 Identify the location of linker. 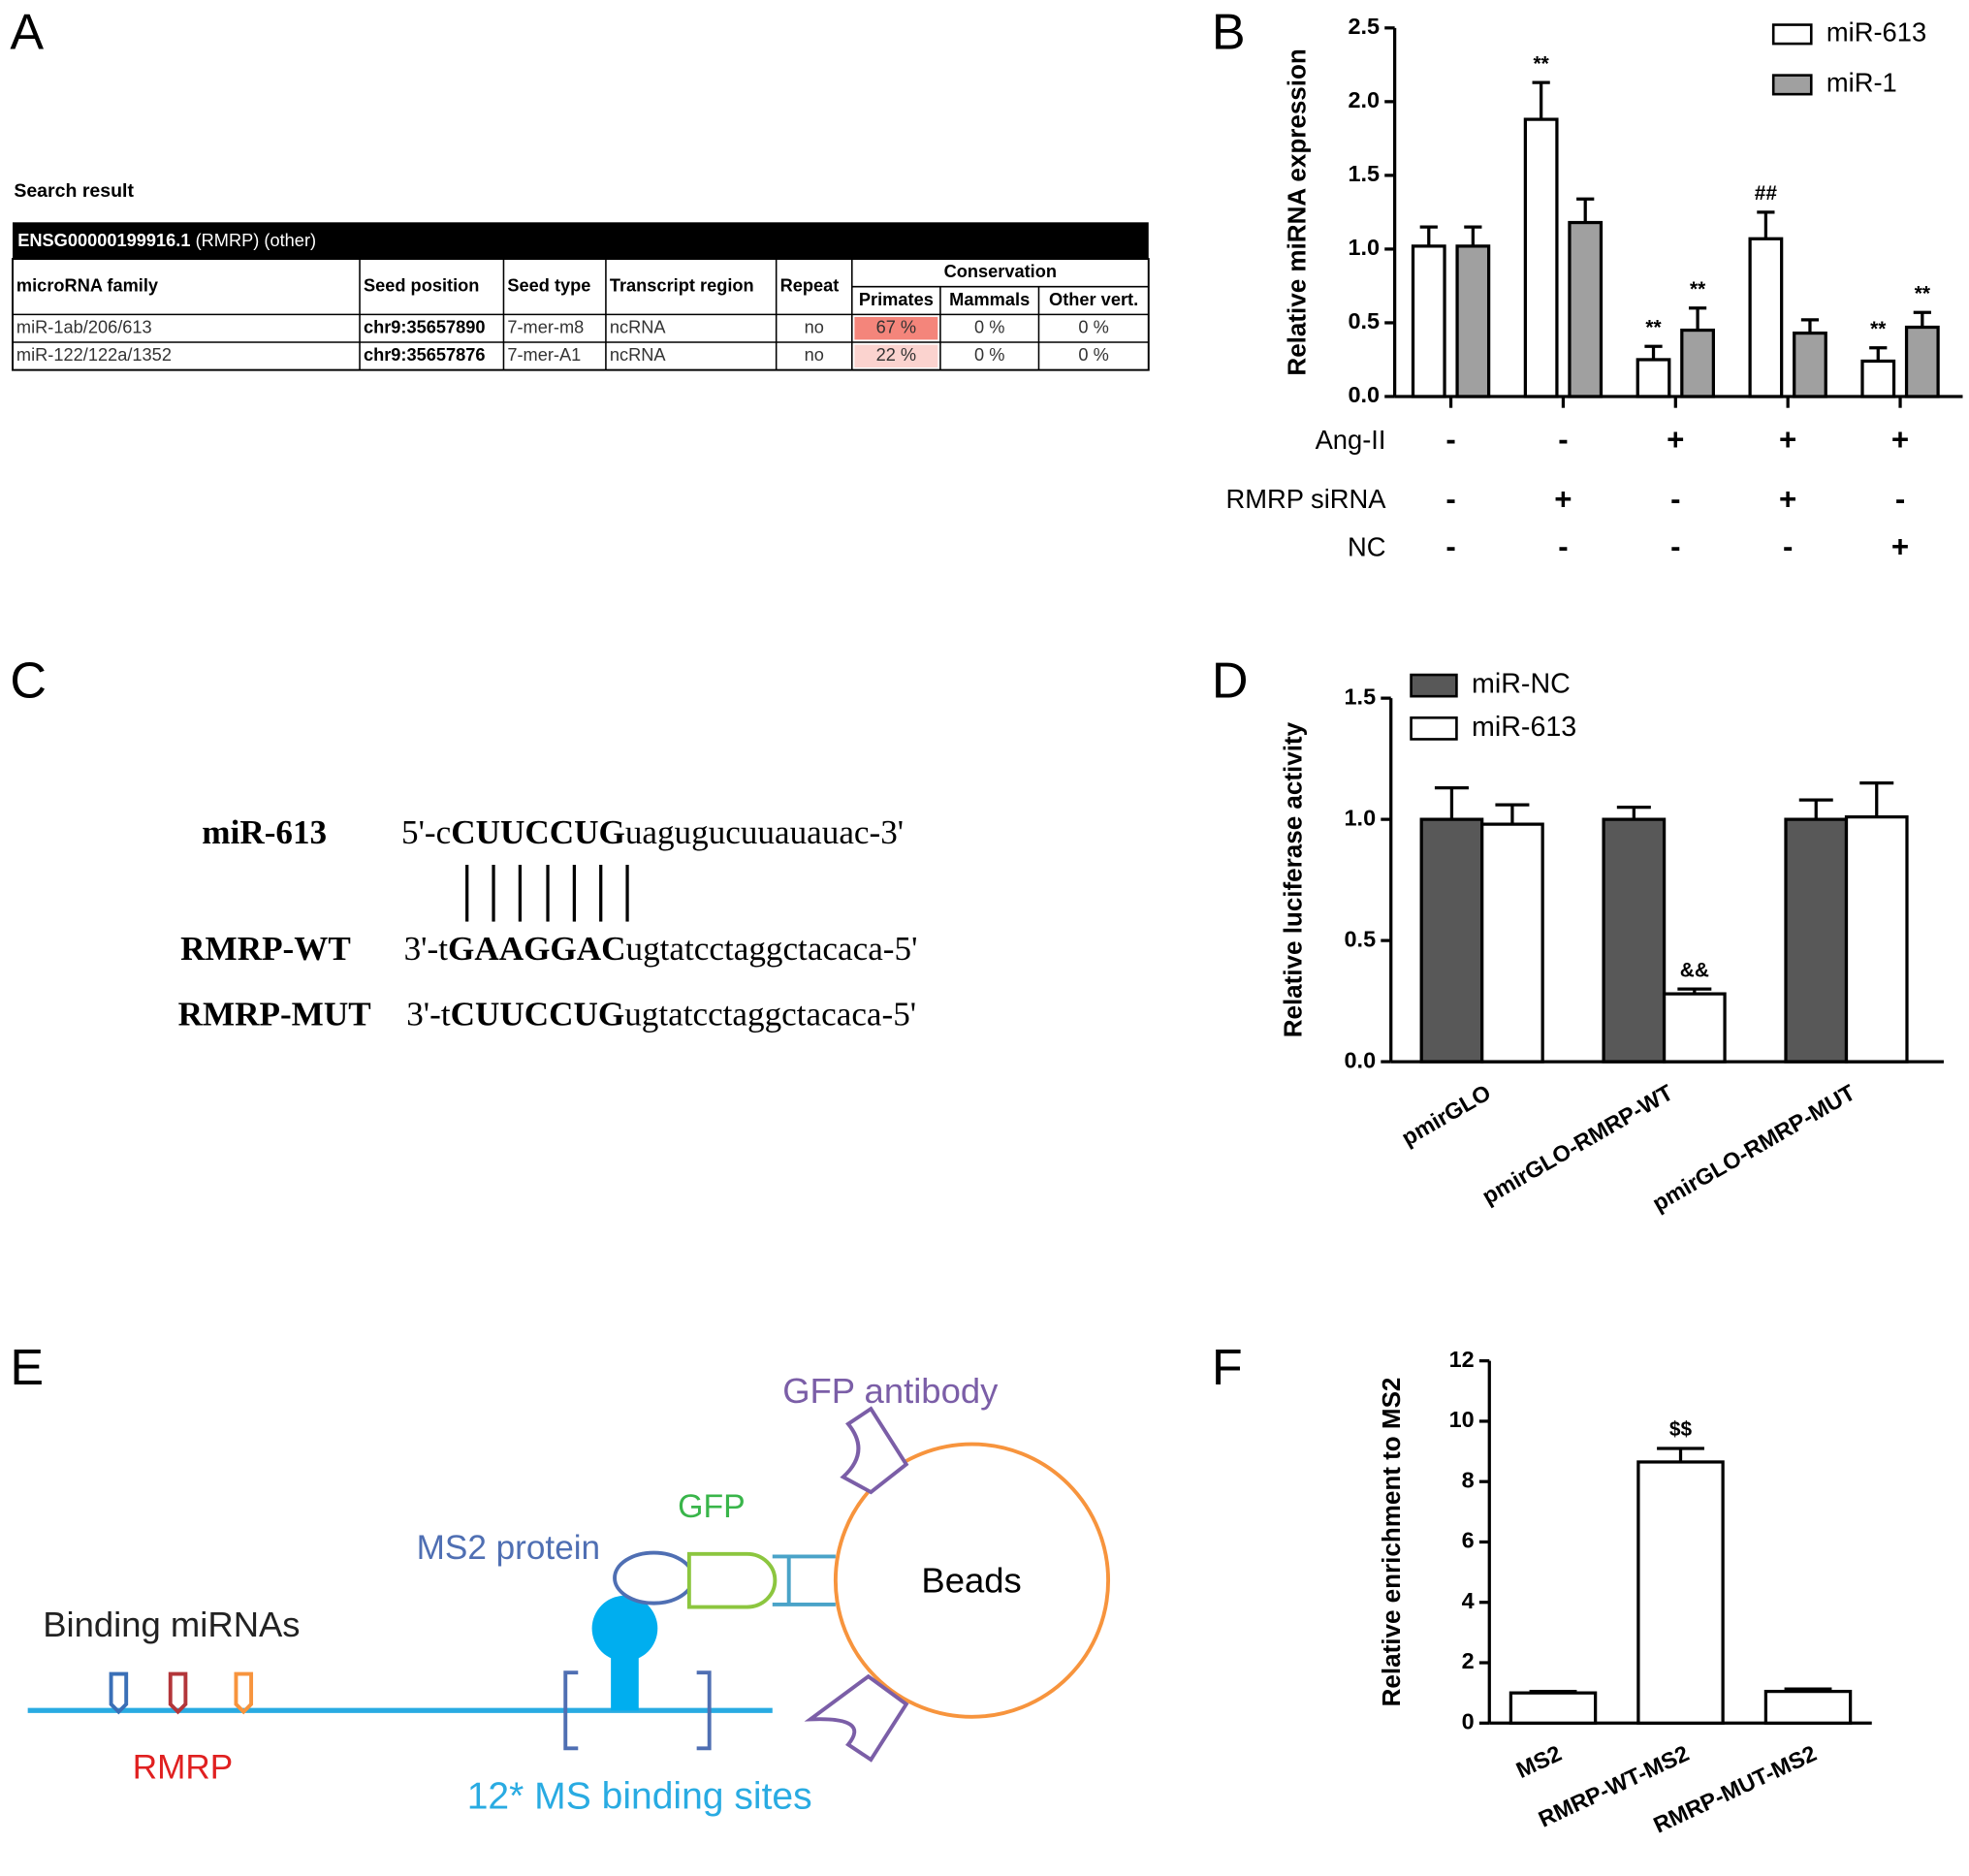
(804, 1580).